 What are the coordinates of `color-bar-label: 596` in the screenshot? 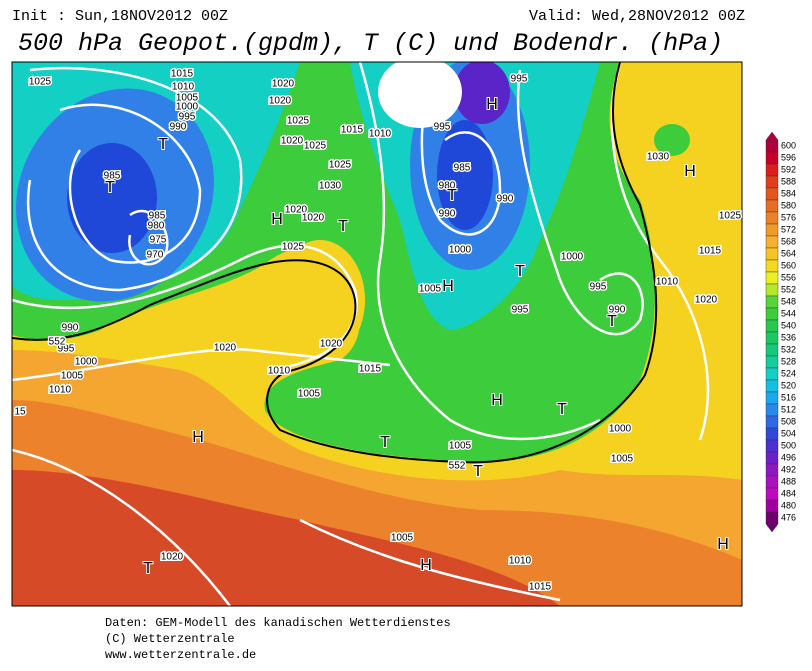 It's located at (788, 157).